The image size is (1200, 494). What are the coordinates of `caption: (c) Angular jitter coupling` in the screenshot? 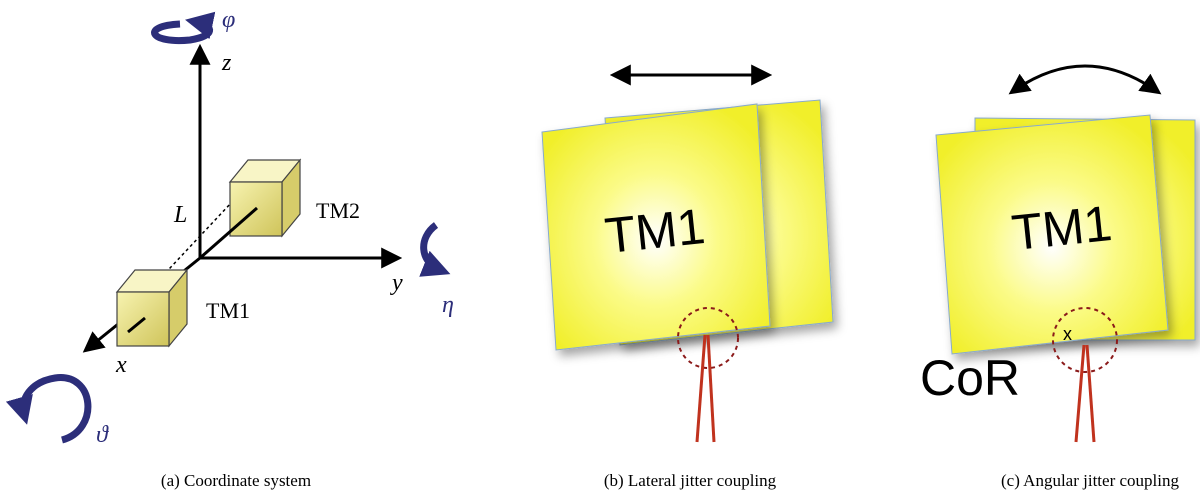 It's located at (1090, 480).